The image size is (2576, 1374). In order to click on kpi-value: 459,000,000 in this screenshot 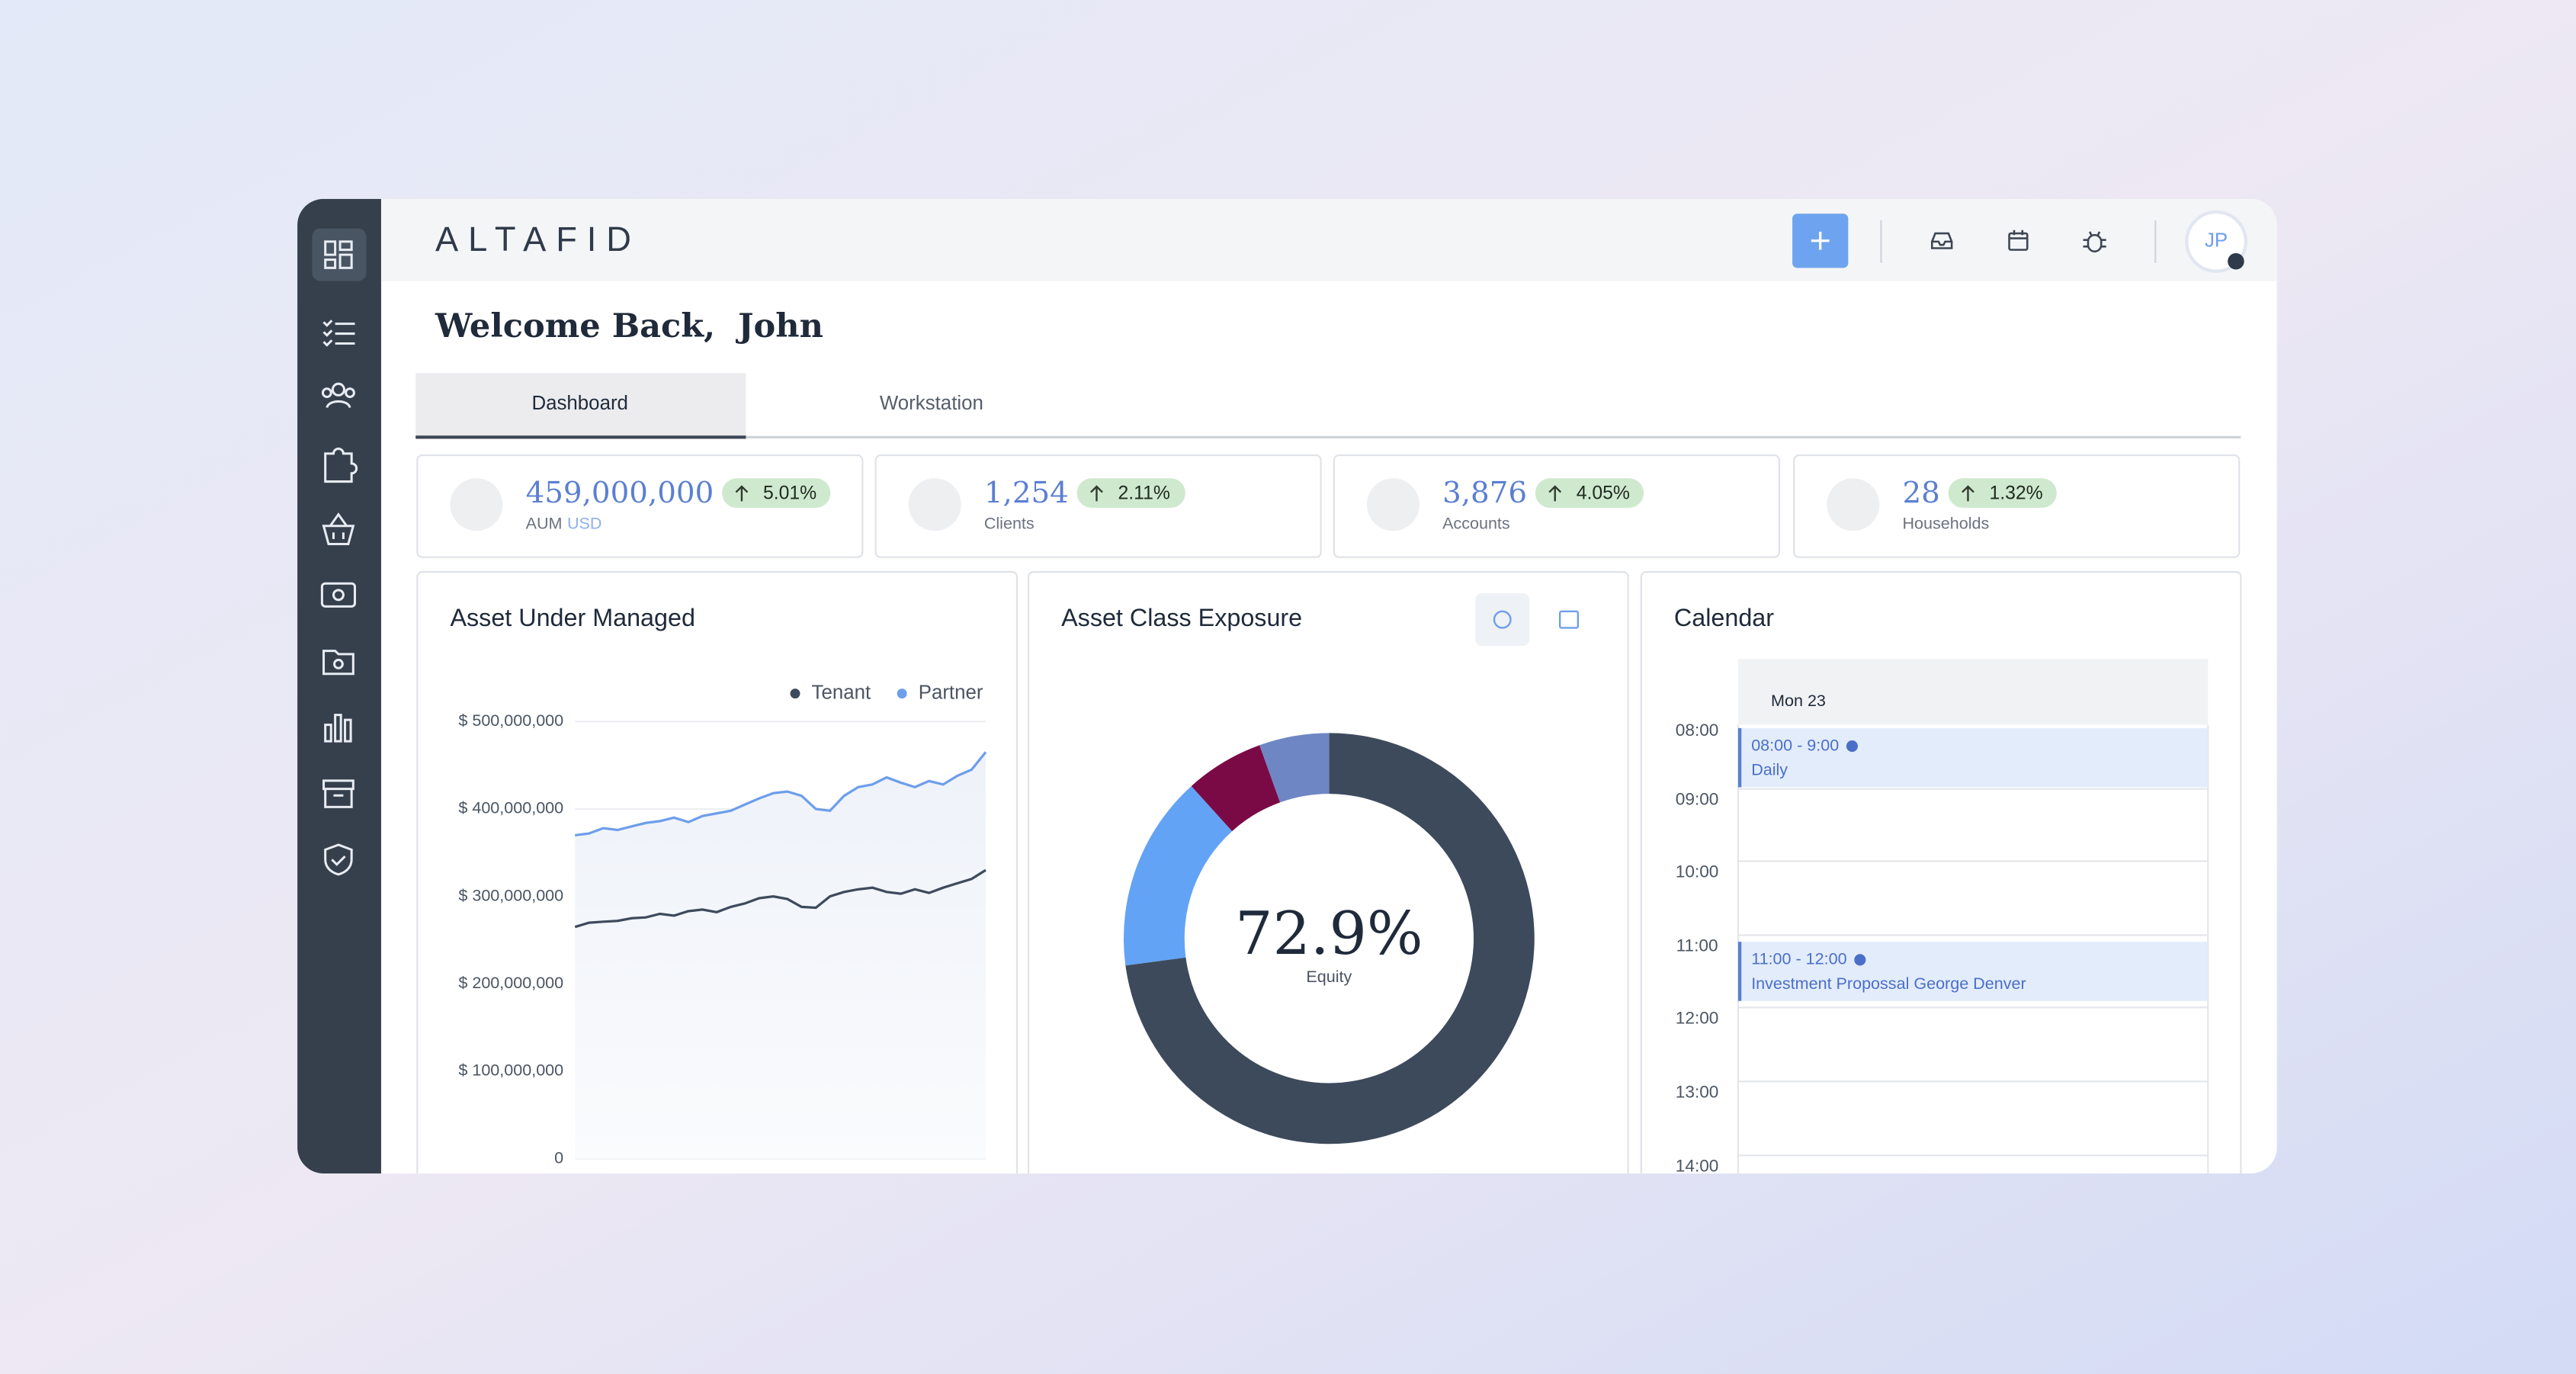, I will do `click(620, 493)`.